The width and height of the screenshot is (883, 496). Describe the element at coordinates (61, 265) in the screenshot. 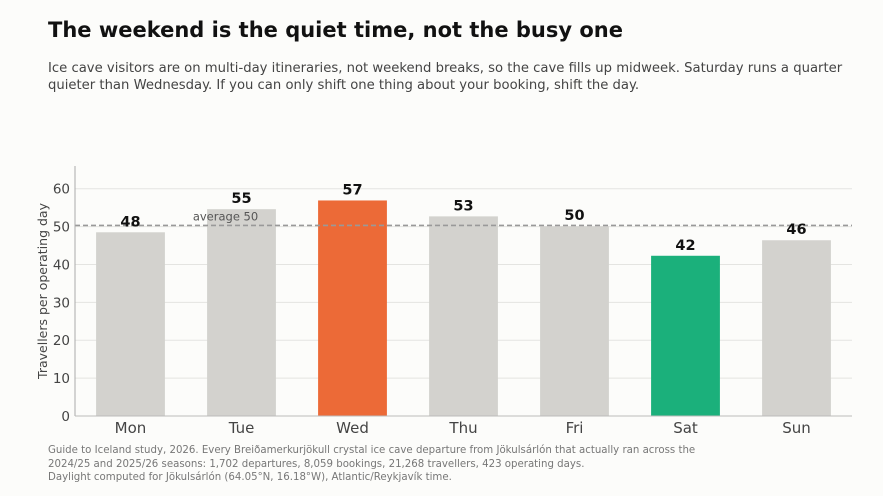

I see `y-tick-label-40: 40` at that location.